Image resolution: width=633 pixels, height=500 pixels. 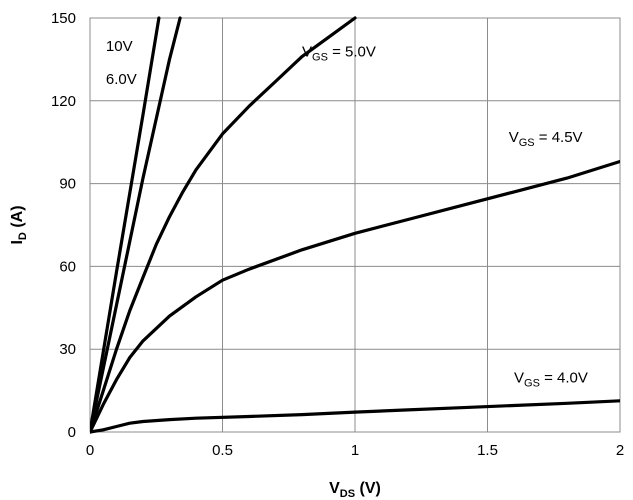 What do you see at coordinates (620, 450) in the screenshot?
I see `x-tick-label: 2` at bounding box center [620, 450].